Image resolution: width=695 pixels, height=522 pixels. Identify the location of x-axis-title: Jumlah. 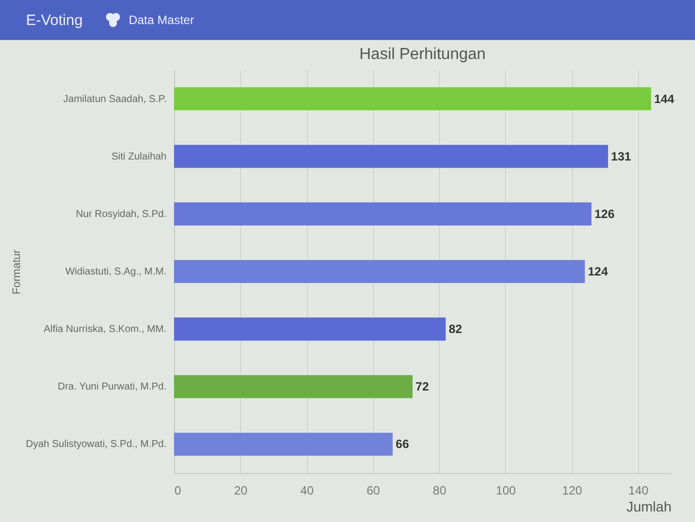
(649, 506).